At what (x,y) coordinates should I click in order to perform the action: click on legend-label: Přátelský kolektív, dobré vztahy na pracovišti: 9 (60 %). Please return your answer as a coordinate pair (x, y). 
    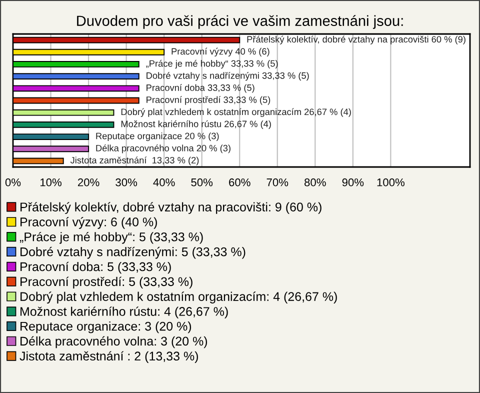
    Looking at the image, I should click on (171, 208).